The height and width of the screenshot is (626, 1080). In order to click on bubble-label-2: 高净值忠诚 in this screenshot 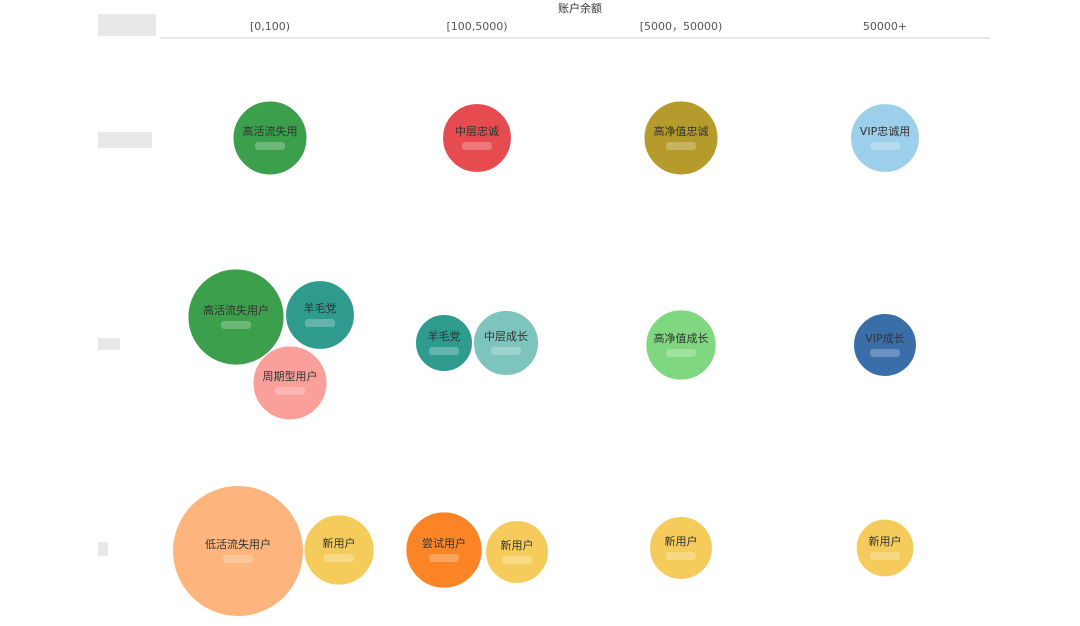, I will do `click(681, 131)`.